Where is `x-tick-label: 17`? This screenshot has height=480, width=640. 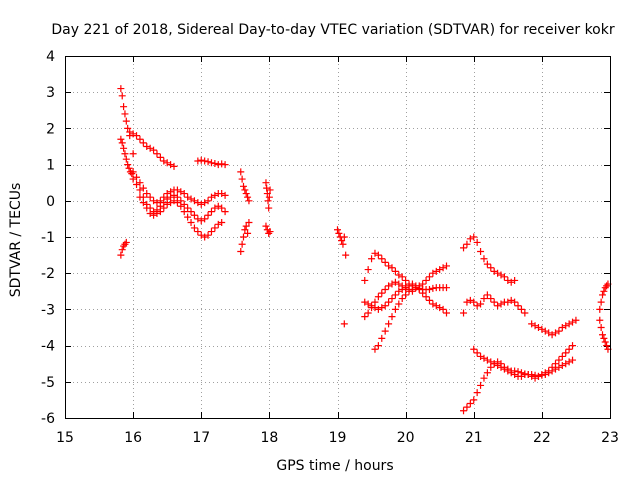
x-tick-label: 17 is located at coordinates (201, 438).